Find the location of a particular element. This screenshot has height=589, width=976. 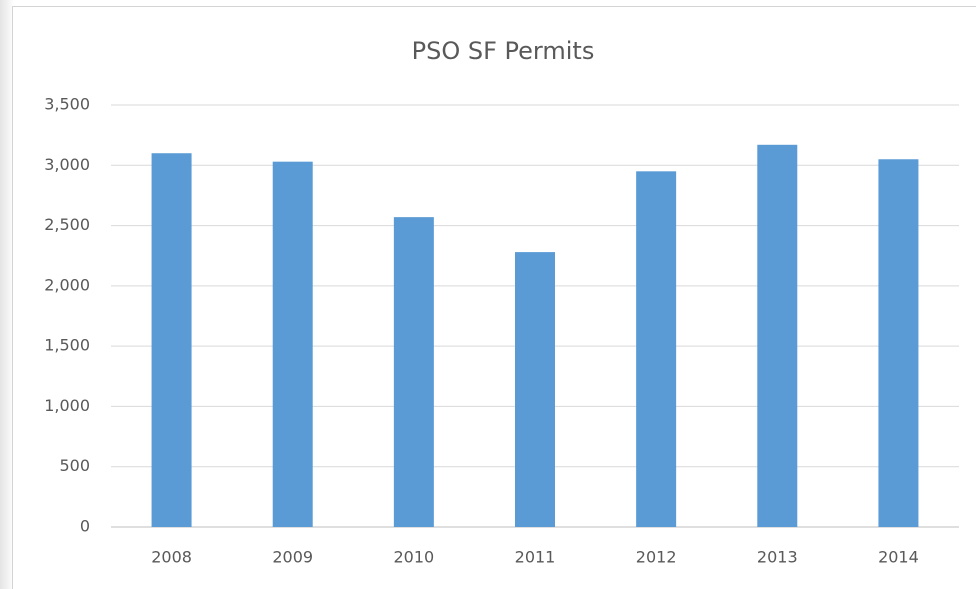

y-tick-label: 3,500 is located at coordinates (67, 104).